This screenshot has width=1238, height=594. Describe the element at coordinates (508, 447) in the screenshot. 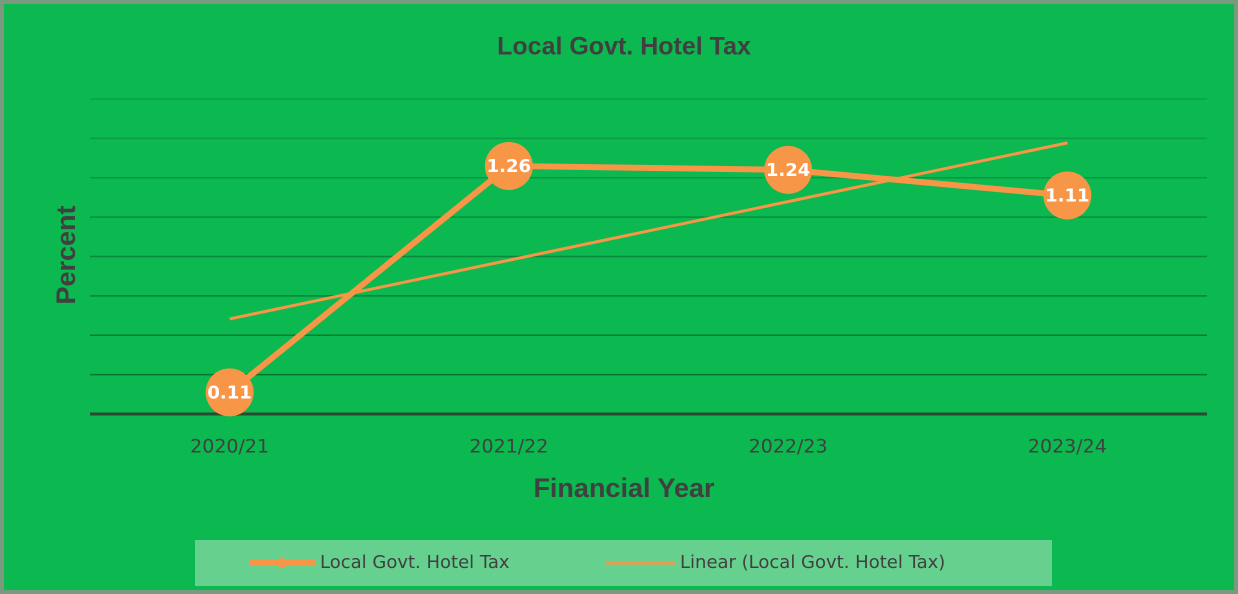

I see `x-tick-label: 2021/22` at that location.